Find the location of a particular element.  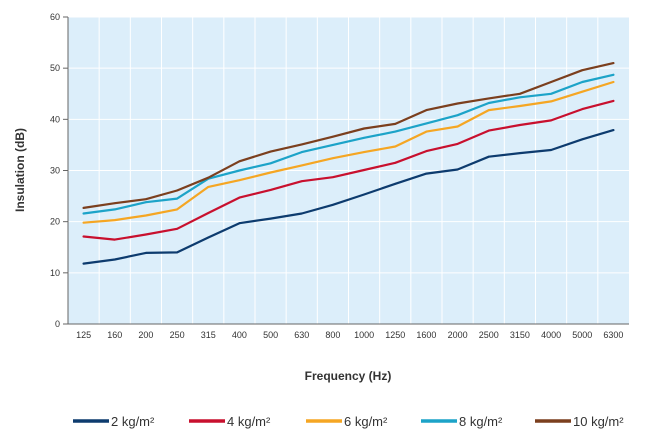

x-tick-label: 6300 is located at coordinates (613, 335).